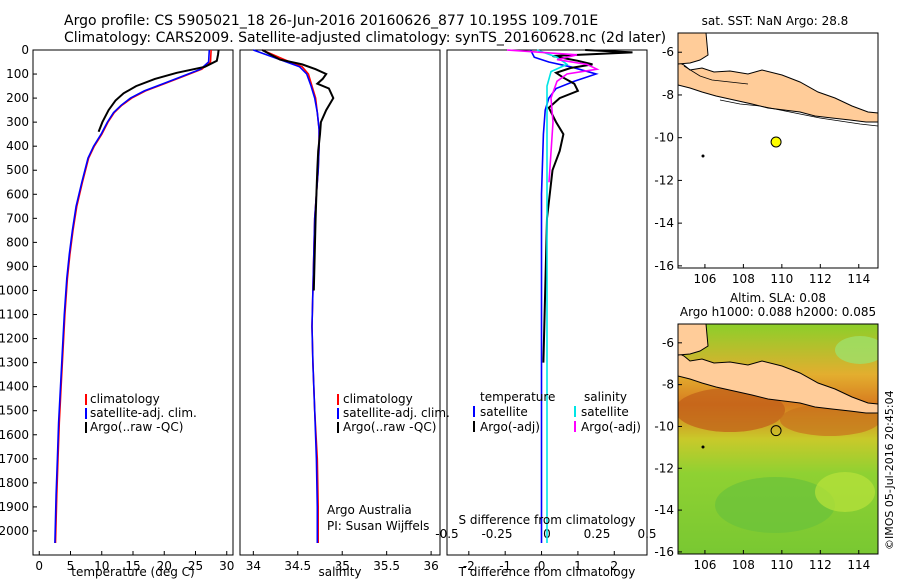  Describe the element at coordinates (552, 296) in the screenshot. I see `series-line-salinity-satellite` at that location.